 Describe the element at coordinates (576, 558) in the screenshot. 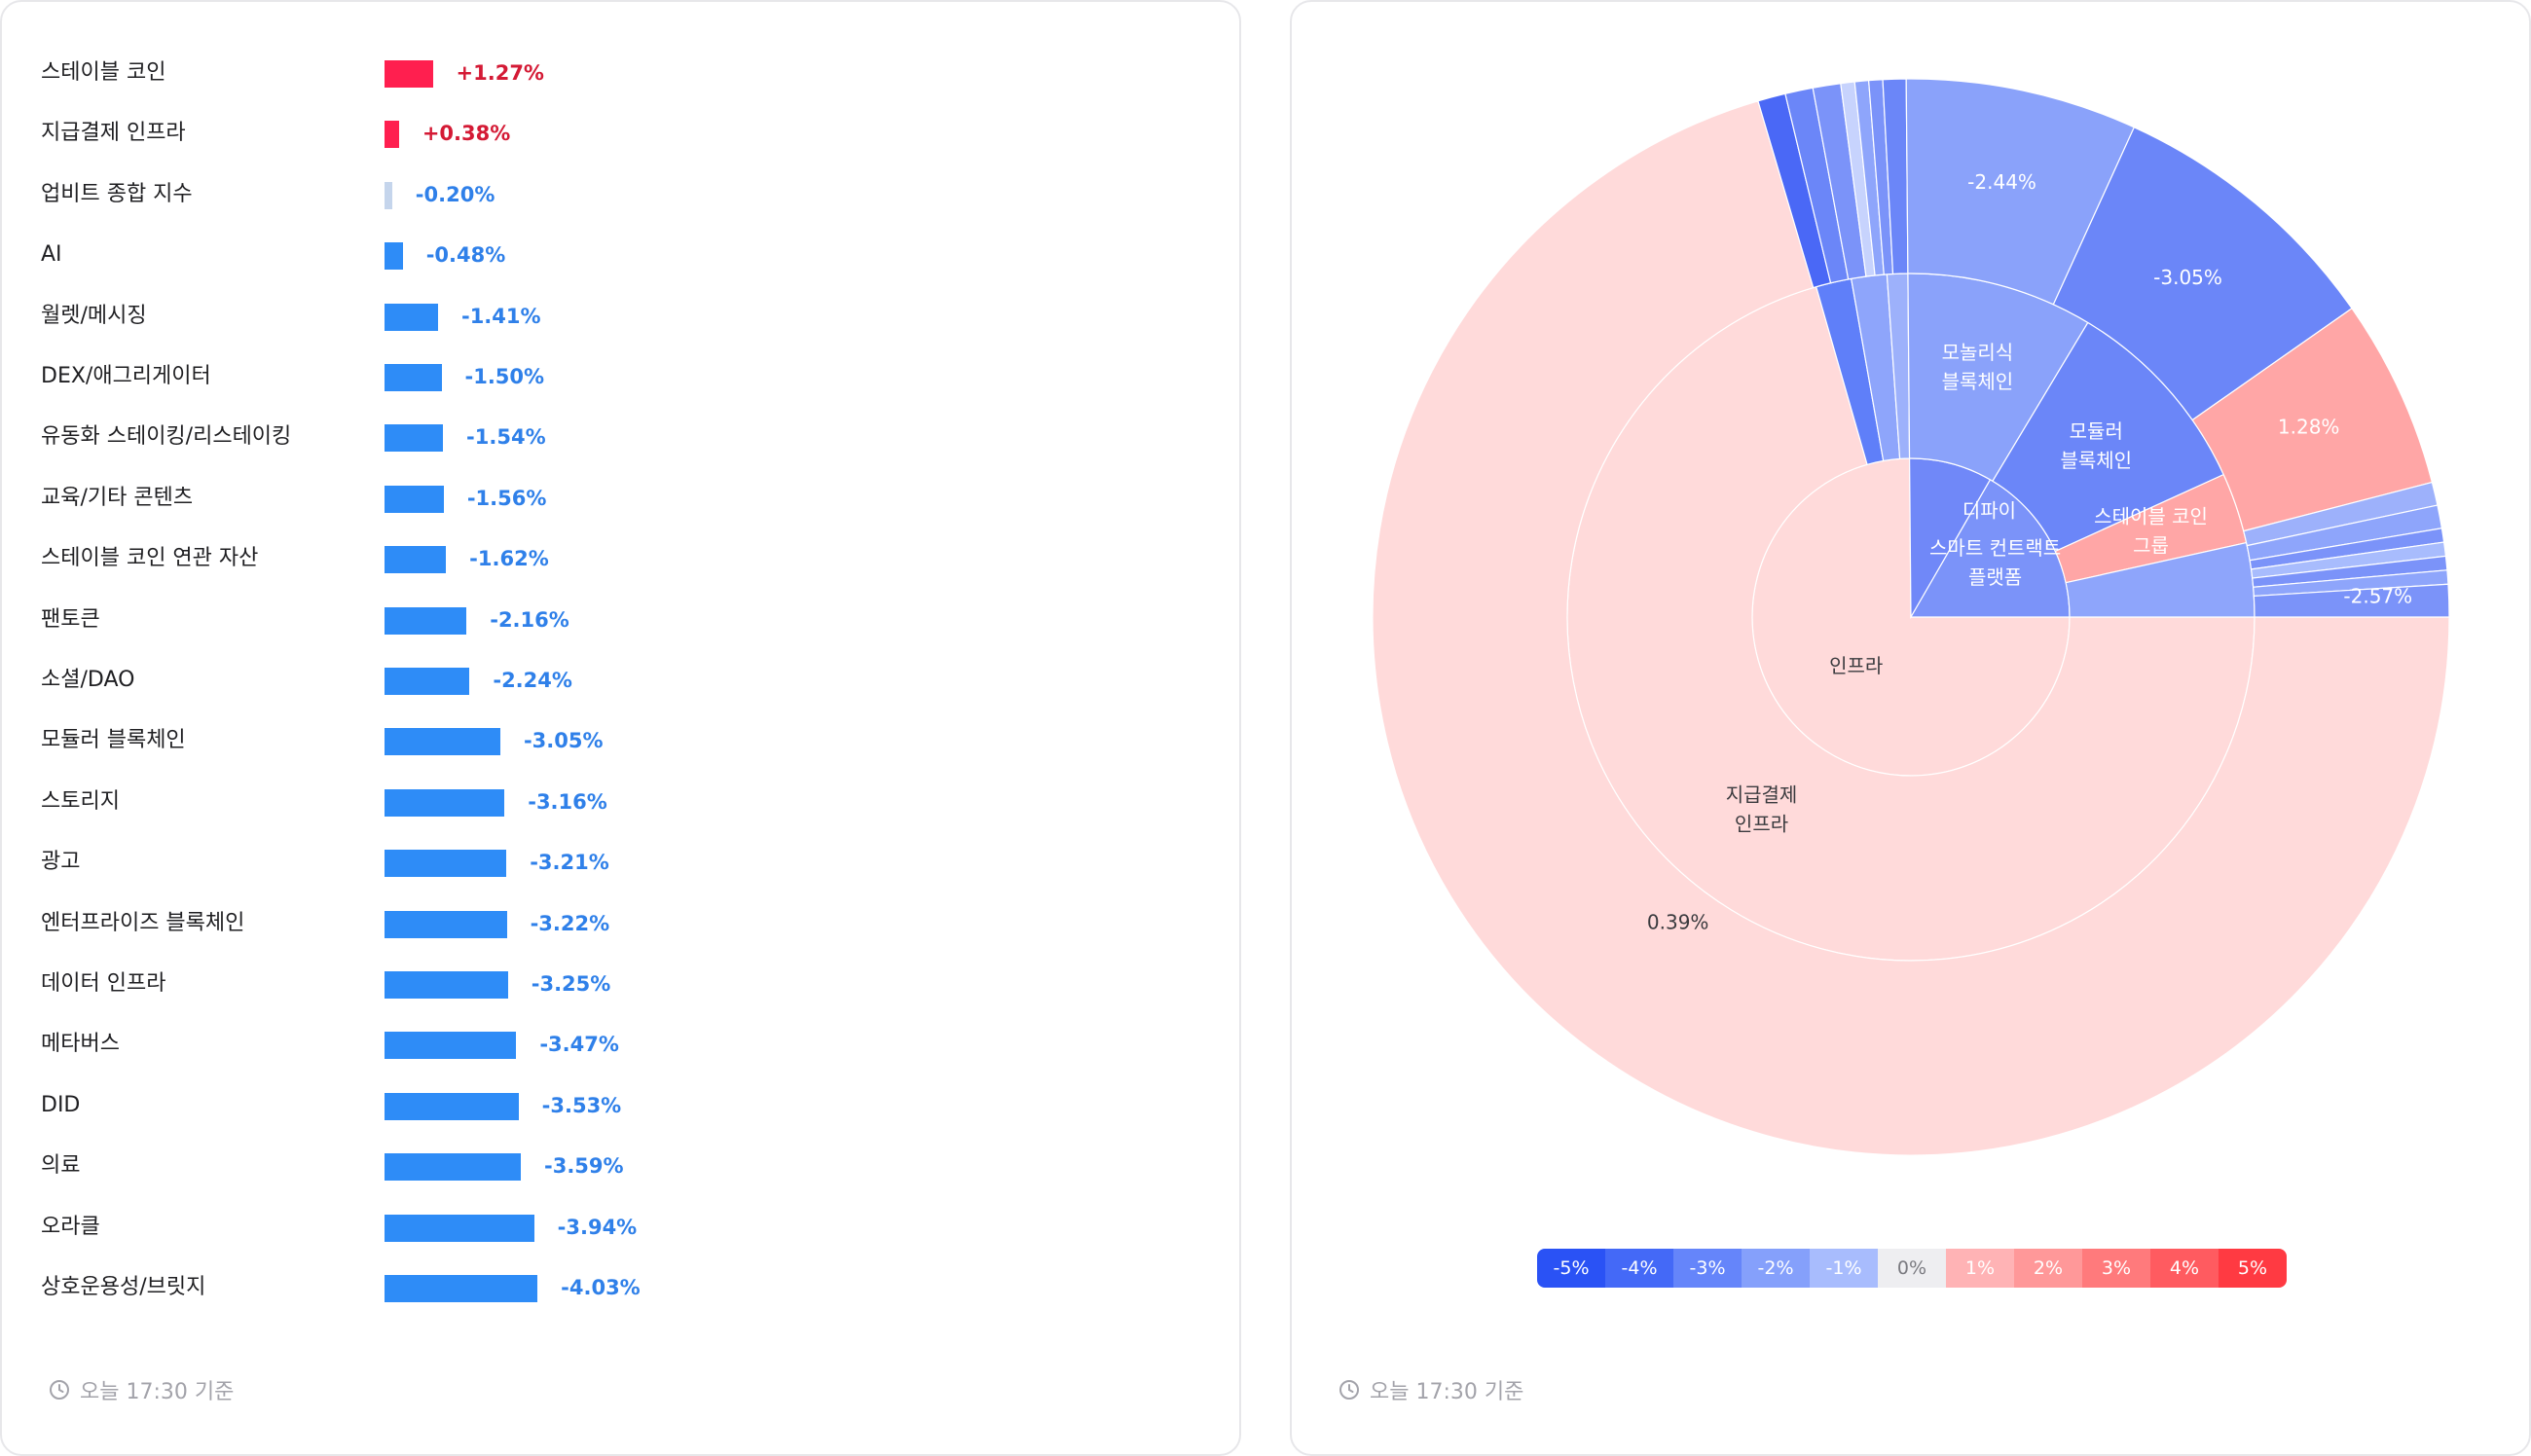

I see `sector-row: 스테이블 코인 연관 자산 -1.62%` at that location.